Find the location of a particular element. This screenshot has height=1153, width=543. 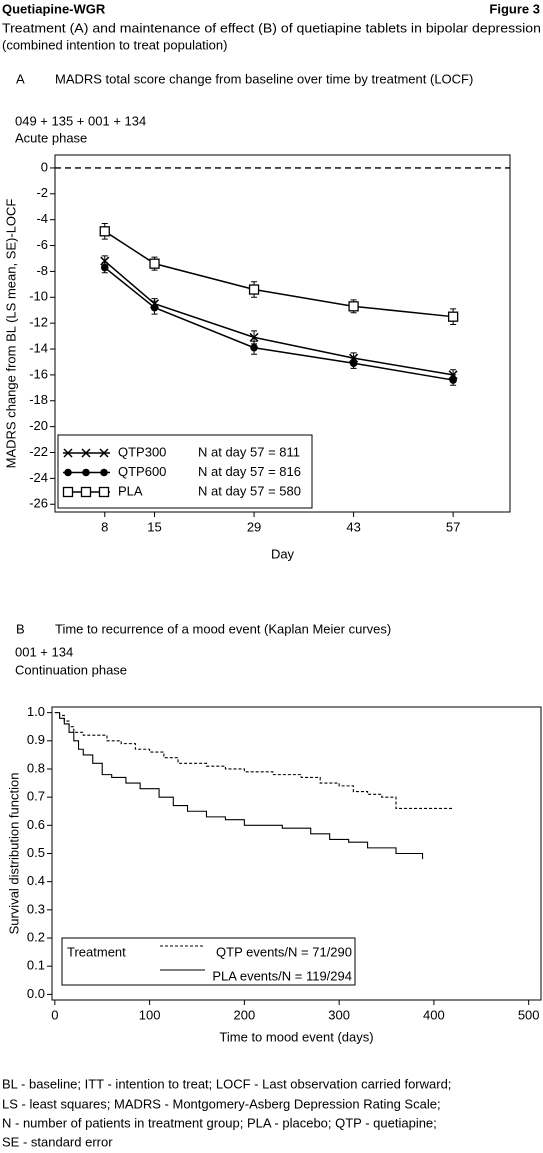

x-tick-label: 43 is located at coordinates (353, 526).